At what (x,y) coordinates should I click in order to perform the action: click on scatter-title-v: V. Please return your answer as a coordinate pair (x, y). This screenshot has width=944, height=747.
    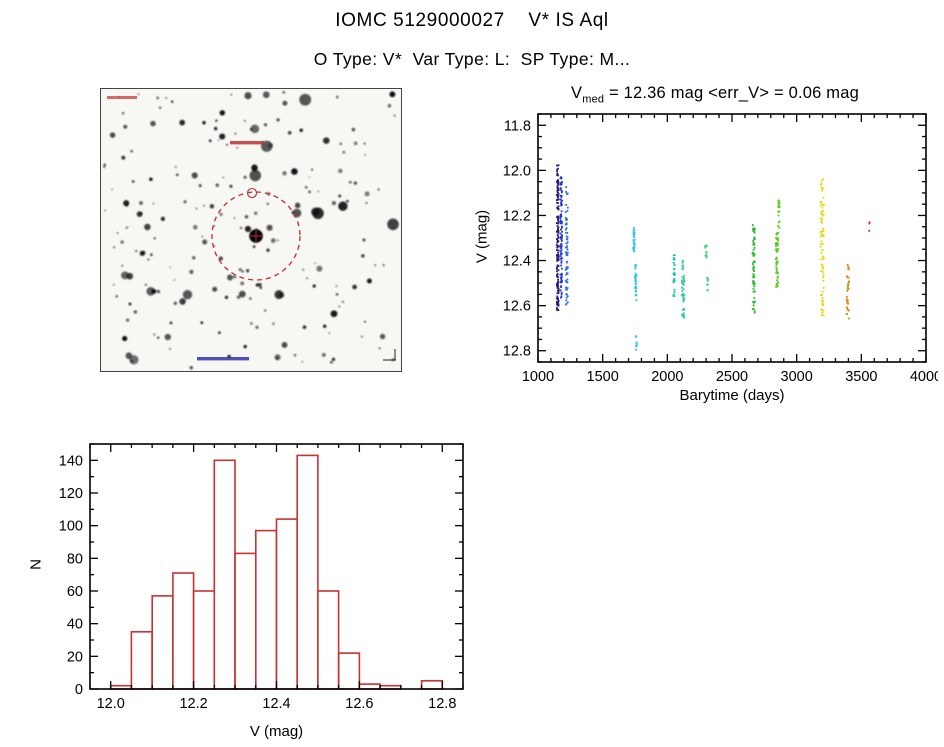
    Looking at the image, I should click on (577, 93).